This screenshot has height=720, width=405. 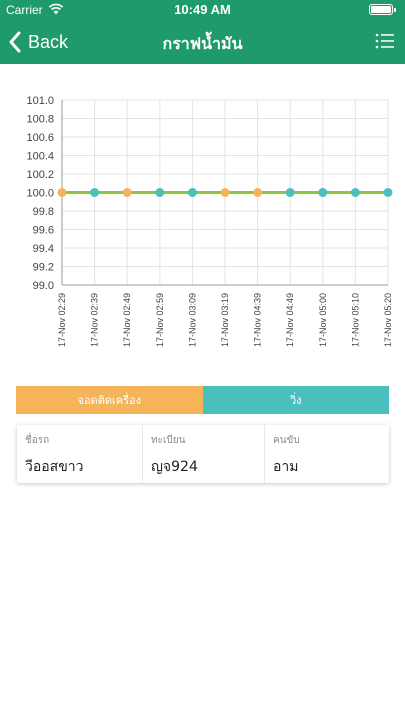 I want to click on x-tick-label: 17-Nov 02:39, so click(x=95, y=320).